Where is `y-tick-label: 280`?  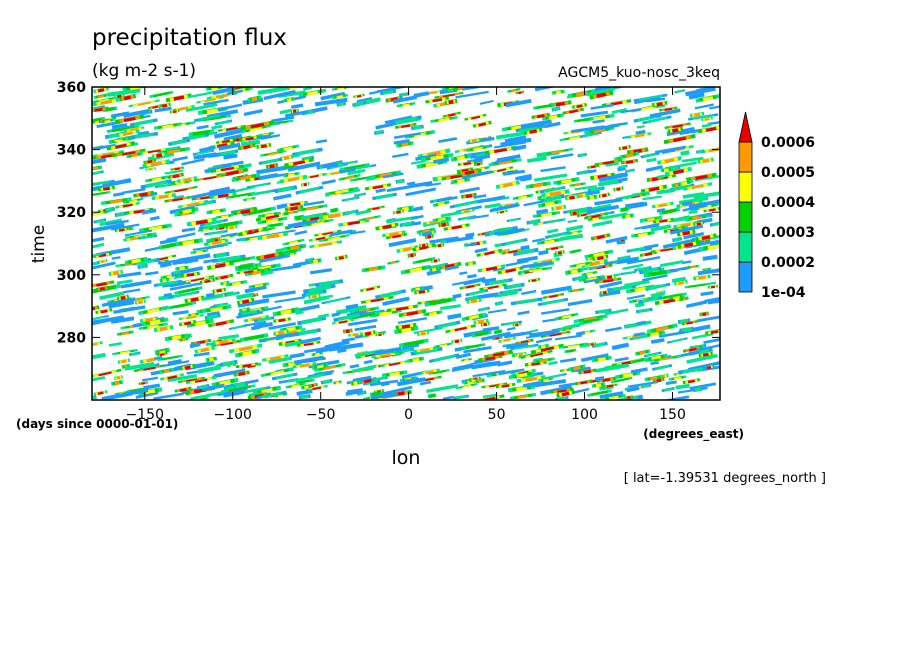 y-tick-label: 280 is located at coordinates (71, 338).